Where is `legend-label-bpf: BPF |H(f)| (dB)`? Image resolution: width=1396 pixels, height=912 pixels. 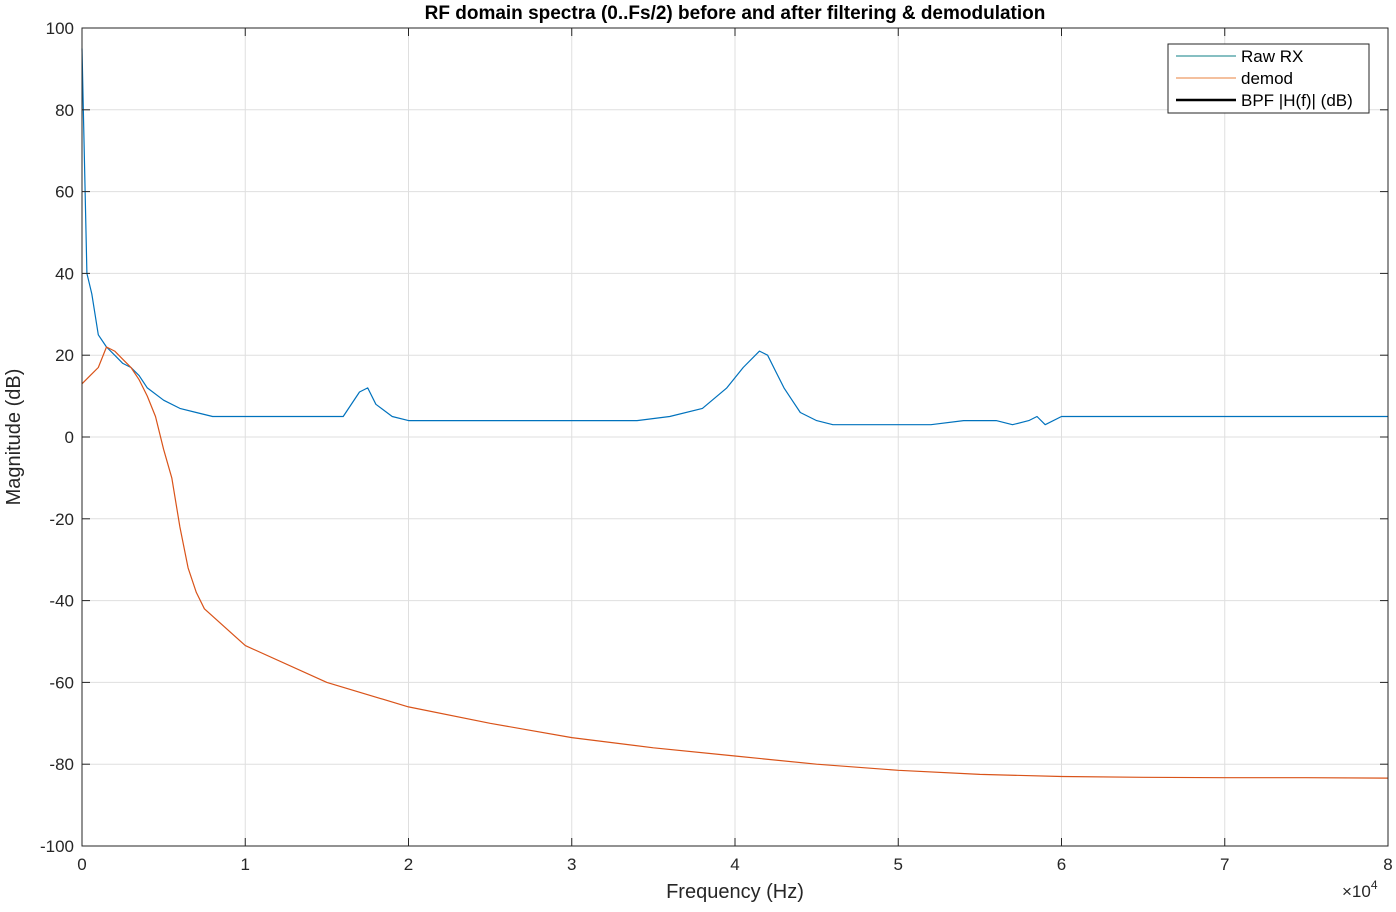 legend-label-bpf: BPF |H(f)| (dB) is located at coordinates (1297, 100).